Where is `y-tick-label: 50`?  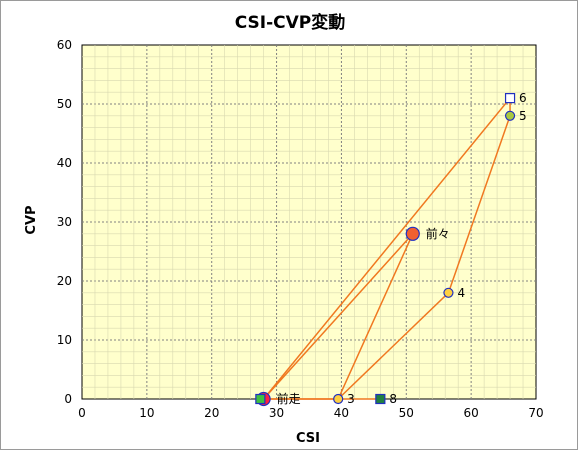
y-tick-label: 50 is located at coordinates (64, 104).